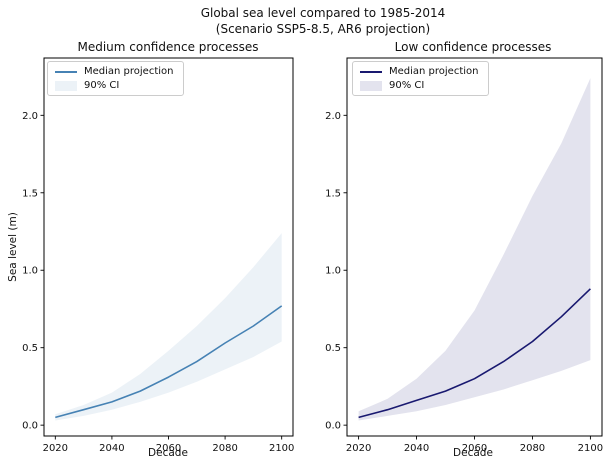  Describe the element at coordinates (13, 247) in the screenshot. I see `y-axis-label: Sea level (m)` at that location.